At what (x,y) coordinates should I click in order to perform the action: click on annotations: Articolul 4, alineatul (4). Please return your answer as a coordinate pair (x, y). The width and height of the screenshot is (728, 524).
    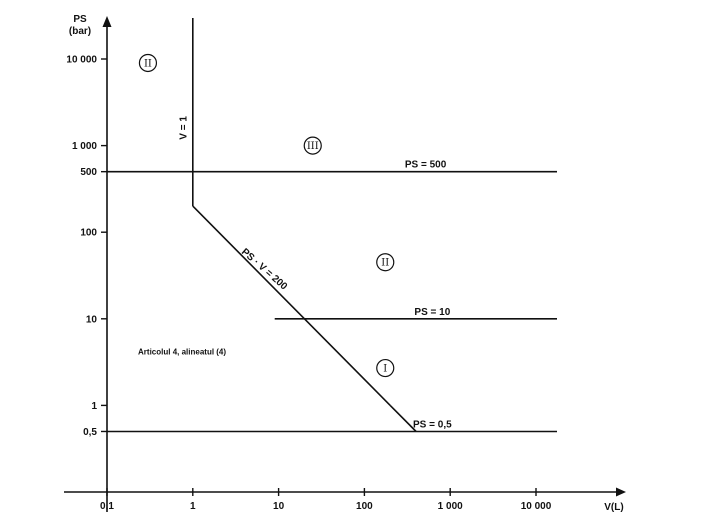
    Looking at the image, I should click on (182, 351).